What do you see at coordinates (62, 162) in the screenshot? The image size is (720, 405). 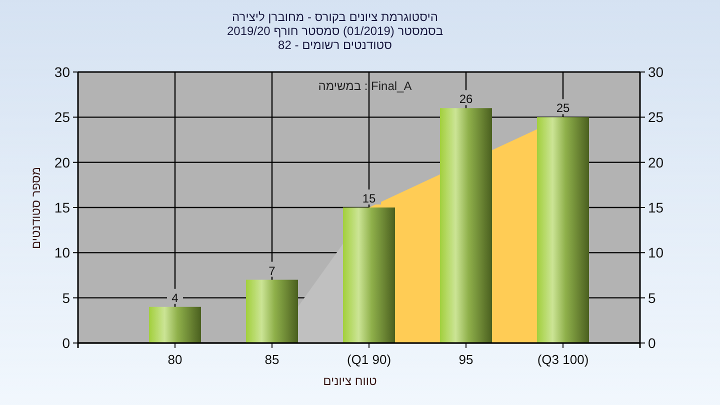 I see `y-tick-label: 20` at bounding box center [62, 162].